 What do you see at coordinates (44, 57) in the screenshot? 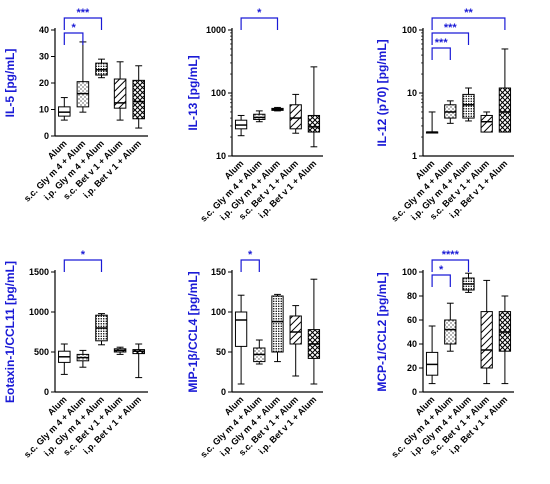
I see `y-tick-label: 30` at bounding box center [44, 57].